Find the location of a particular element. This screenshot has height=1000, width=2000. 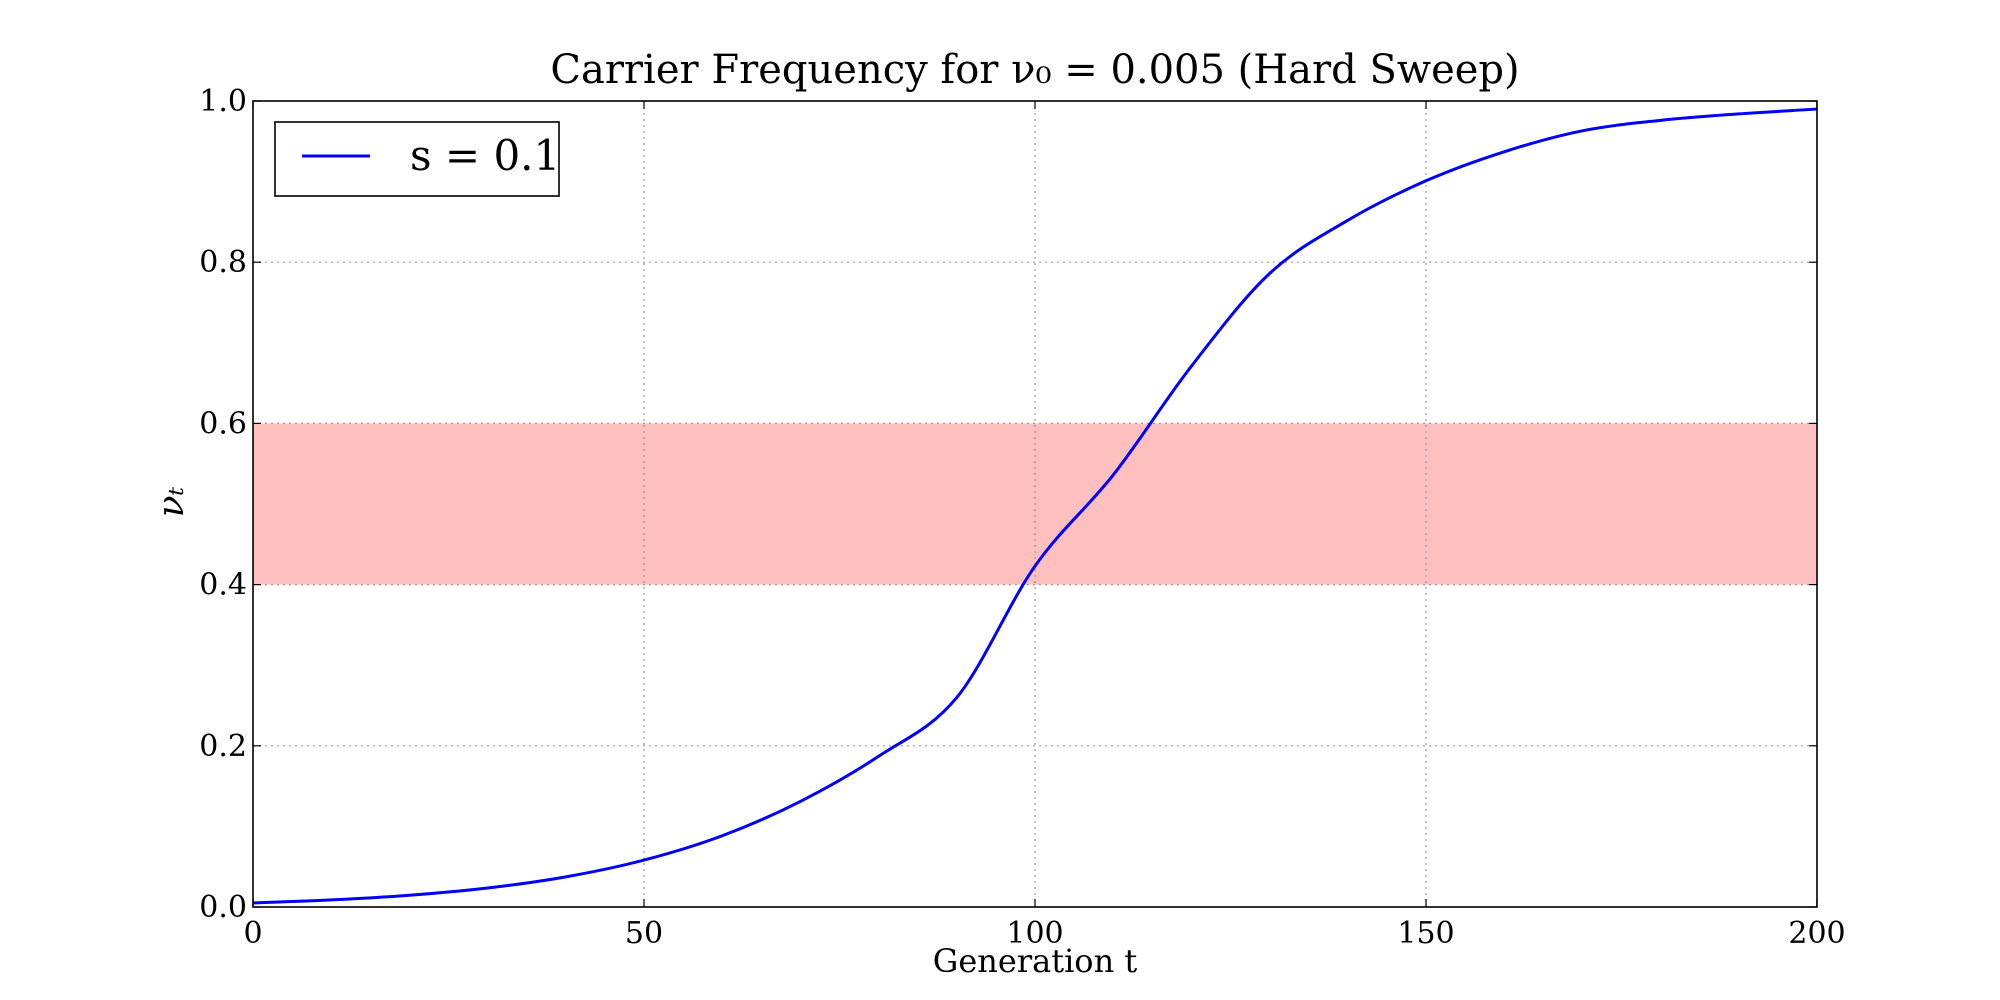

y-tick-label: 1.0 is located at coordinates (223, 101).